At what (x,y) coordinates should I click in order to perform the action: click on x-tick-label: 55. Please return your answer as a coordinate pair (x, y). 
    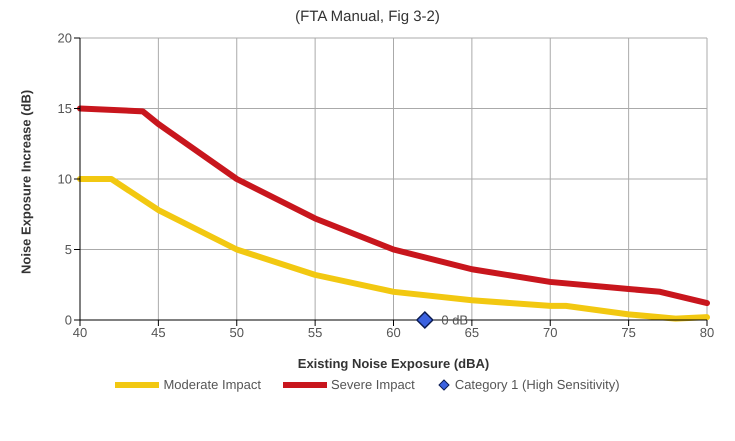
    Looking at the image, I should click on (315, 332).